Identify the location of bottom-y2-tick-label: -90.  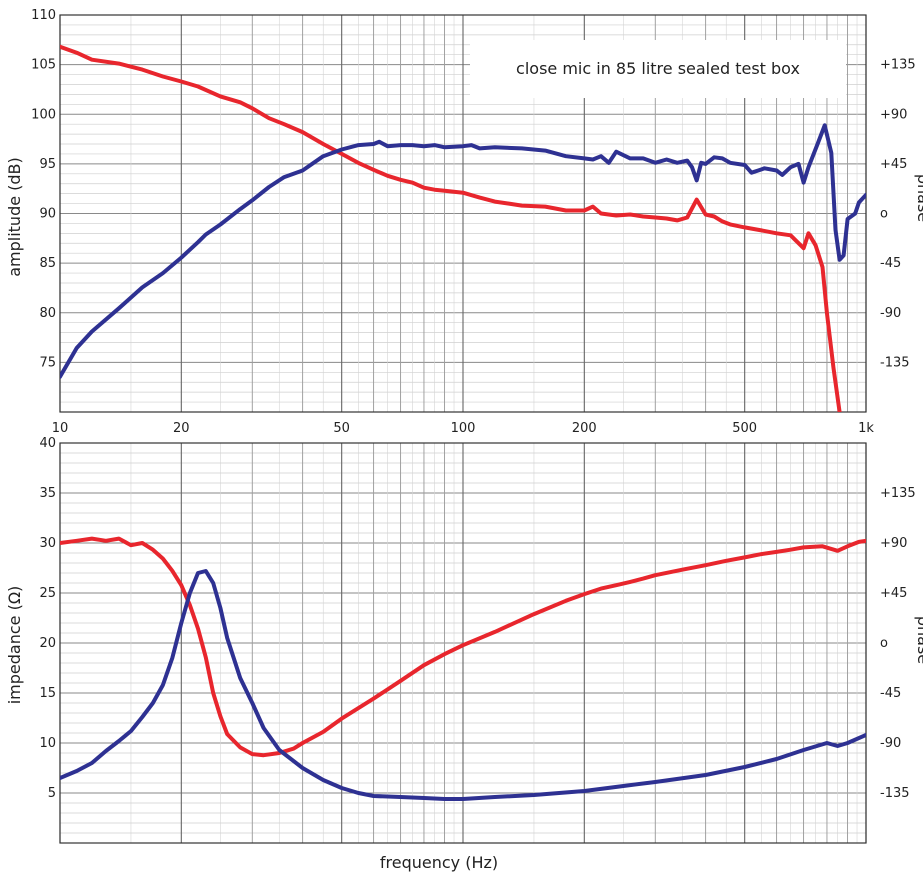
(890, 743).